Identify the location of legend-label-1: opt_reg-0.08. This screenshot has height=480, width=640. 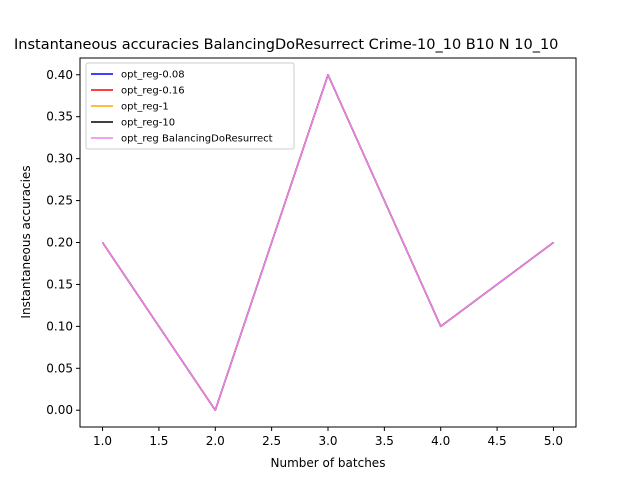
(153, 75).